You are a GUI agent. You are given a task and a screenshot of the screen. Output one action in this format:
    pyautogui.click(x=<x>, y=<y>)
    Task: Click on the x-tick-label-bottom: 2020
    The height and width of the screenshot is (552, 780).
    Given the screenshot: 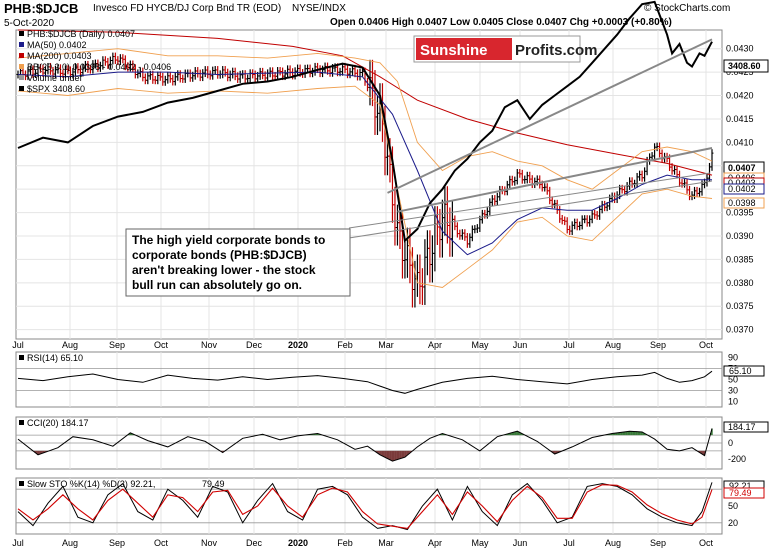 What is the action you would take?
    pyautogui.click(x=298, y=543)
    